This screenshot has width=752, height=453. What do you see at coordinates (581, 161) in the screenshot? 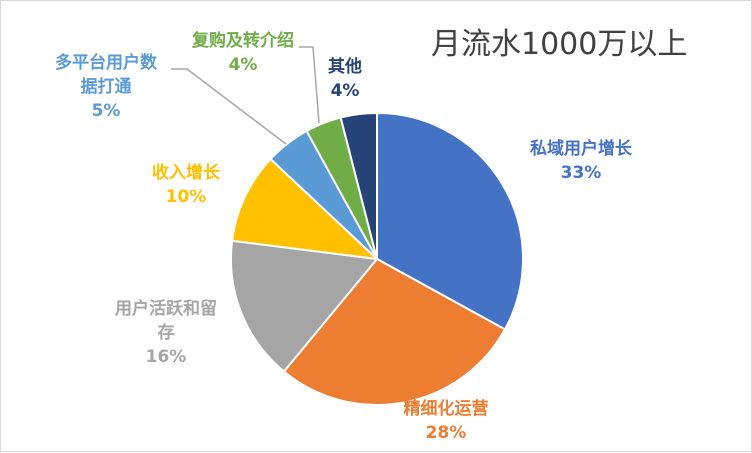
I see `data-label: 私域用户增长 33%` at bounding box center [581, 161].